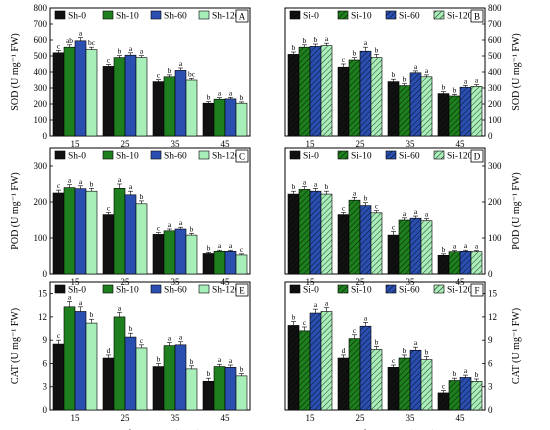  Describe the element at coordinates (41, 24) in the screenshot. I see `y-tick-label: 700` at that location.